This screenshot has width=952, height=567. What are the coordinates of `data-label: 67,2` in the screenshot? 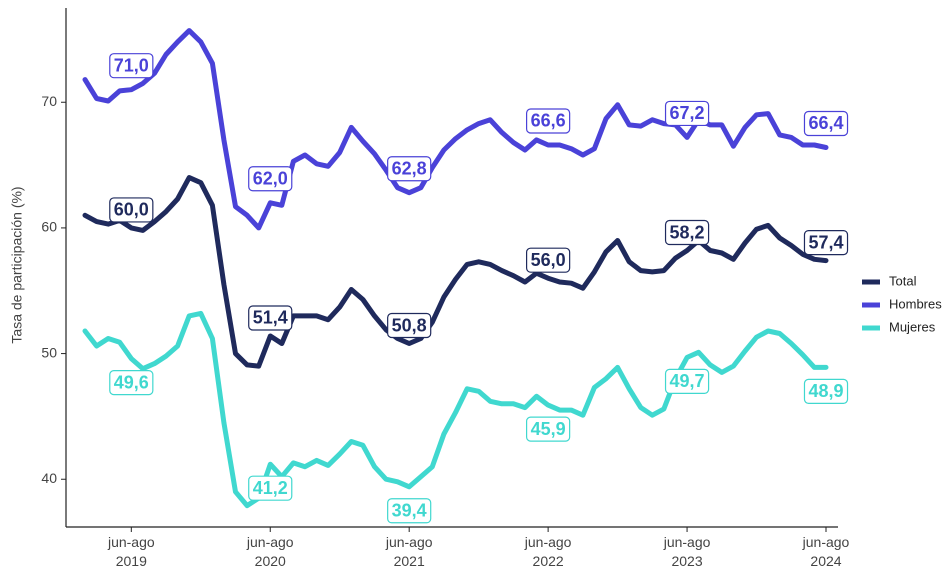 It's located at (687, 113).